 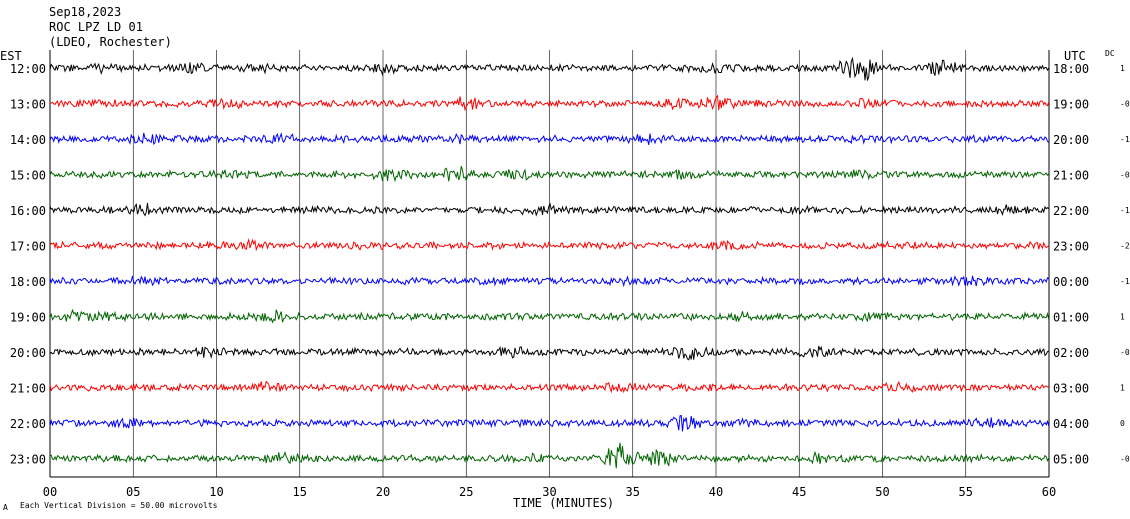 I want to click on x-tick-label: 05, so click(x=133, y=492).